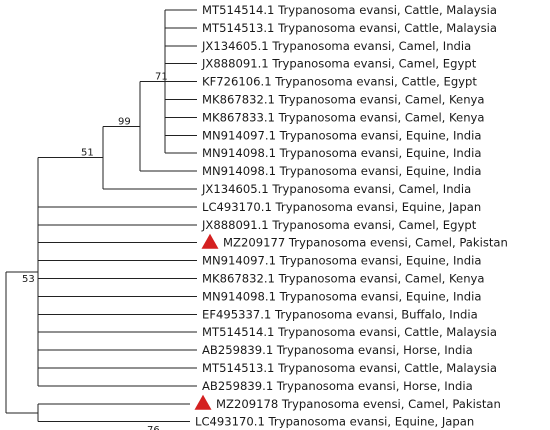 The width and height of the screenshot is (550, 430). What do you see at coordinates (28, 279) in the screenshot?
I see `bootstrap-value-53: 53` at bounding box center [28, 279].